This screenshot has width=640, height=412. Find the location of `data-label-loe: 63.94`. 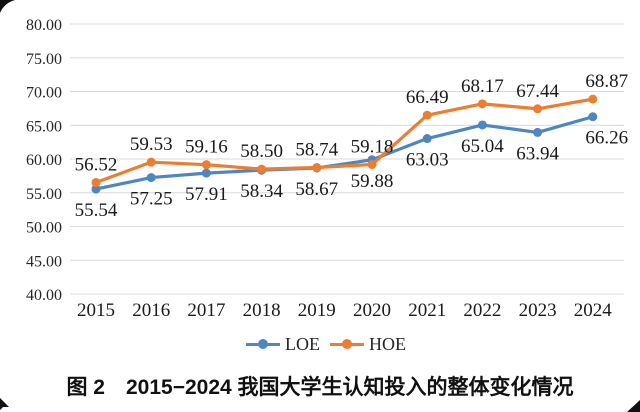

data-label-loe: 63.94 is located at coordinates (537, 153).